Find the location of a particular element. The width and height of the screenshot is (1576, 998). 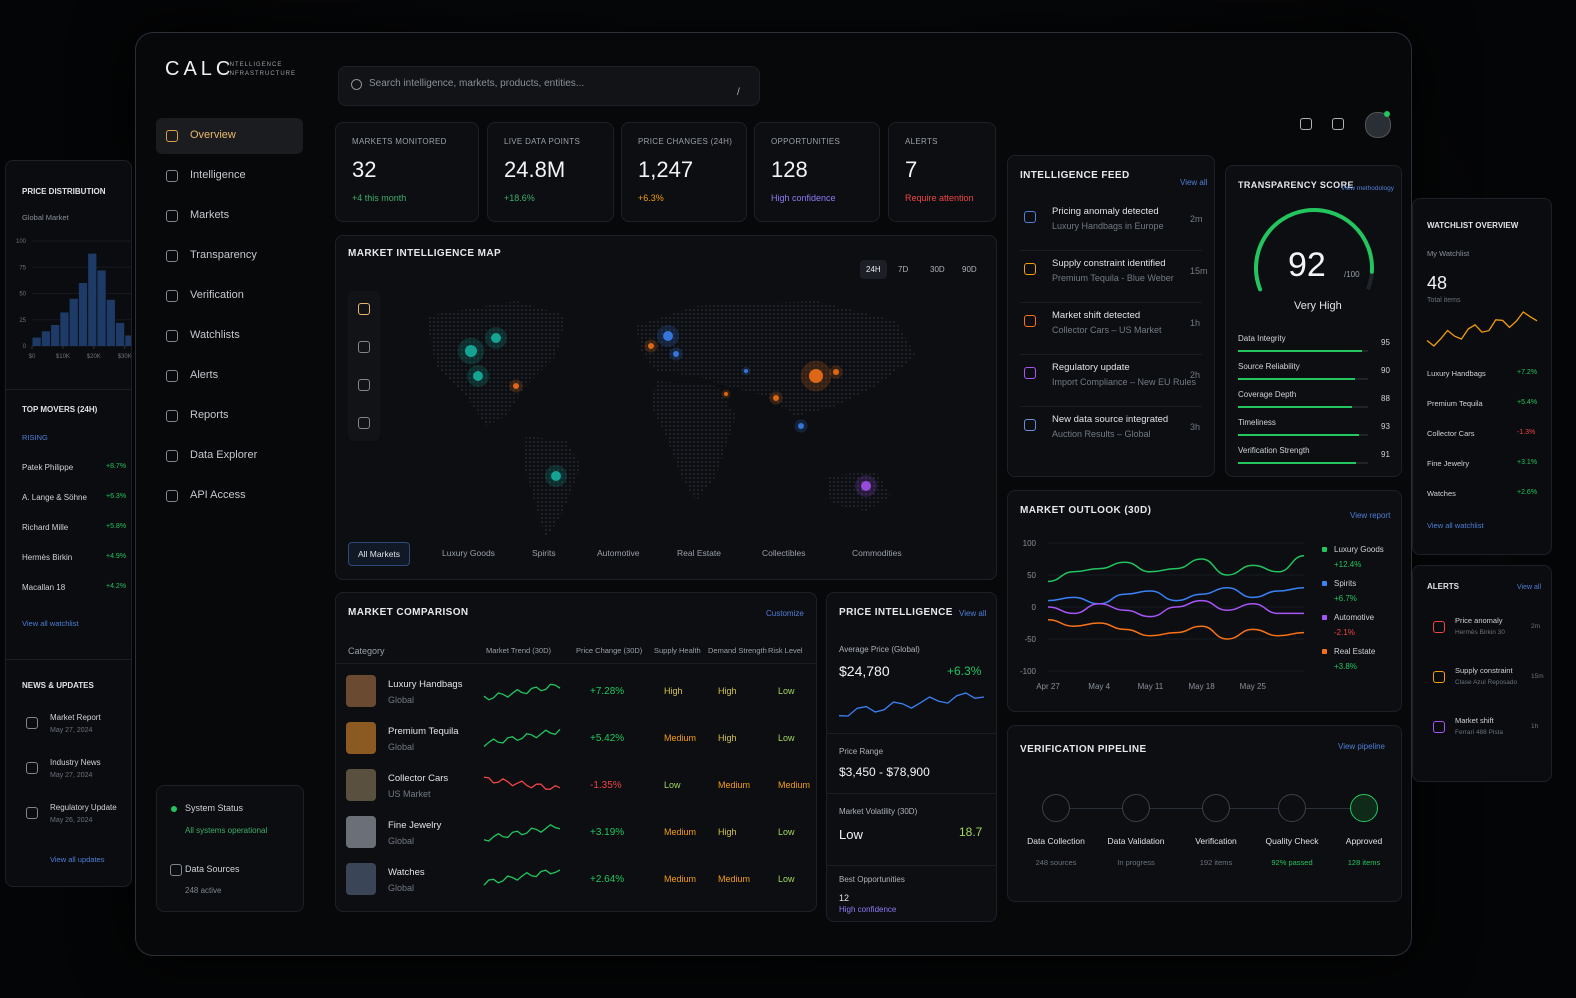

logo-sub: INFRASTRUCTURE is located at coordinates (261, 74).